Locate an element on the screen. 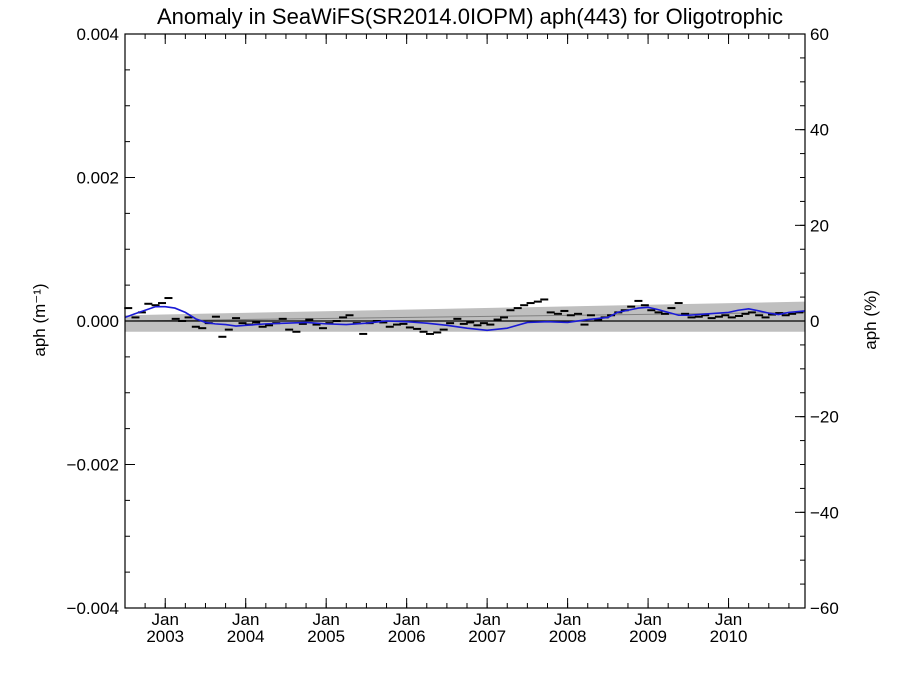 Image resolution: width=900 pixels, height=675 pixels. y-tick-label-left: 0.000 is located at coordinates (97, 321).